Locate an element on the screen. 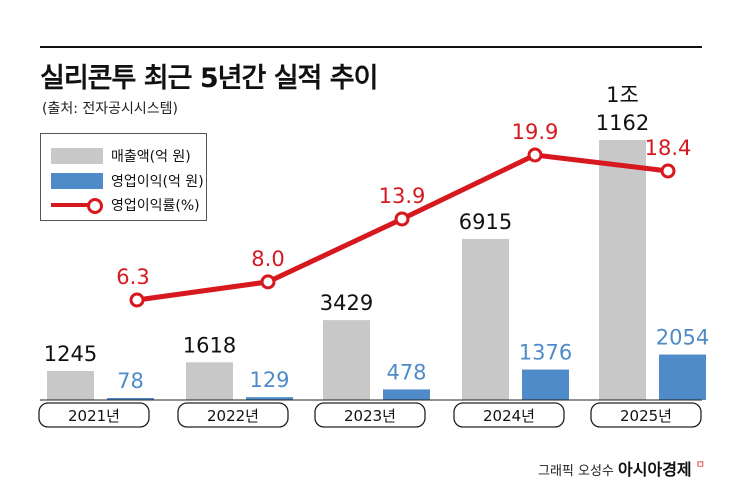 This screenshot has width=745, height=498. legend-label-sales: 매출액(억 원) is located at coordinates (151, 157).